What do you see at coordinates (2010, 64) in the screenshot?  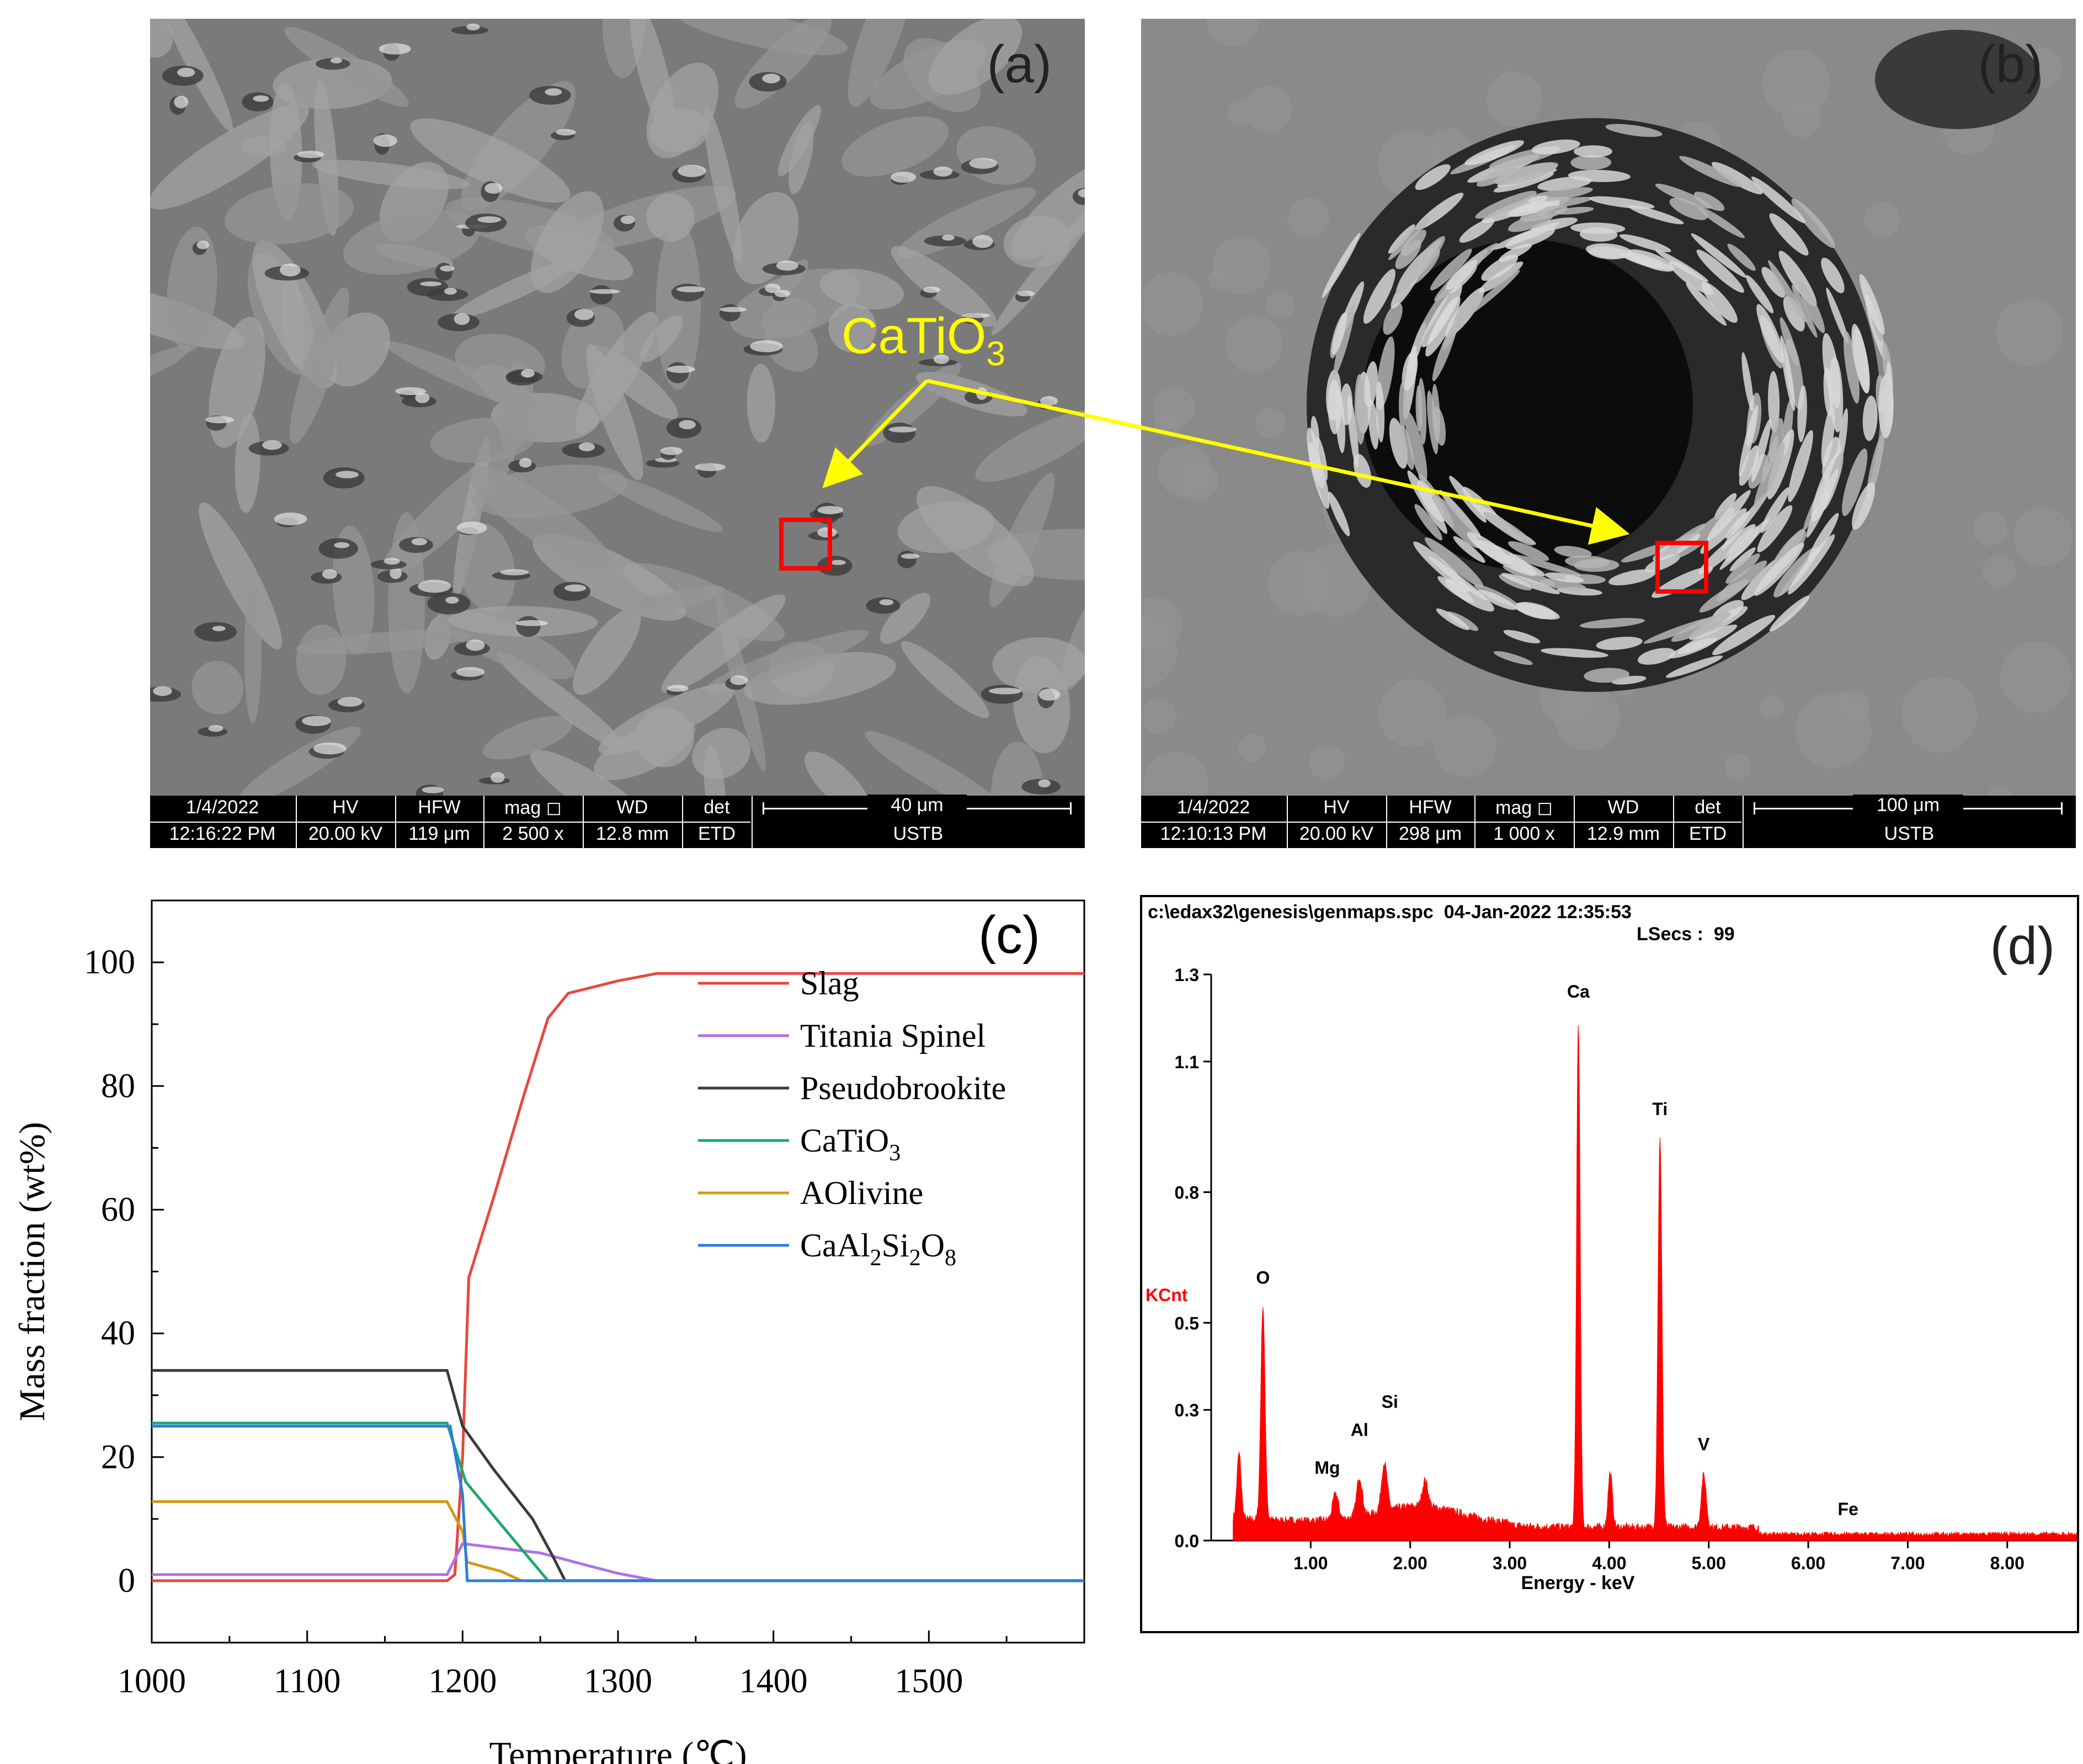 I see `panel-label-b: (b)` at bounding box center [2010, 64].